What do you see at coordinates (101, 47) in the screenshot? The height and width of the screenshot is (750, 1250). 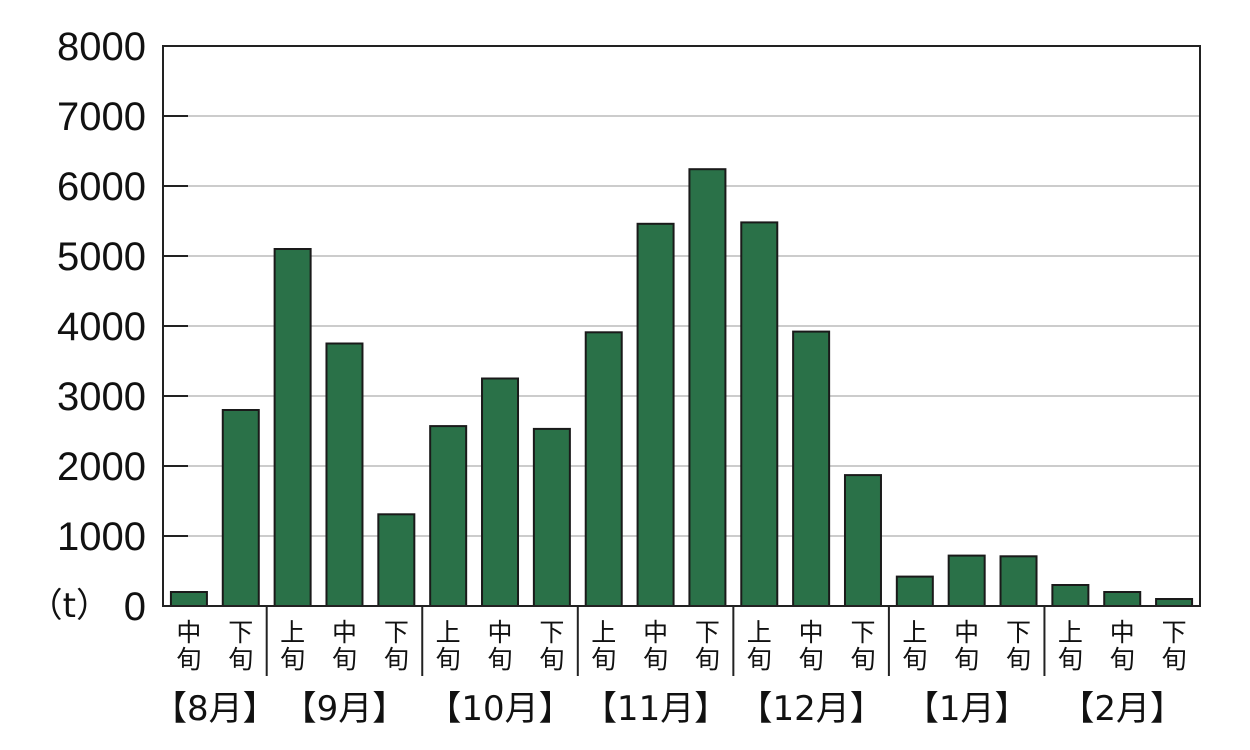 I see `y-tick-label: 8000` at bounding box center [101, 47].